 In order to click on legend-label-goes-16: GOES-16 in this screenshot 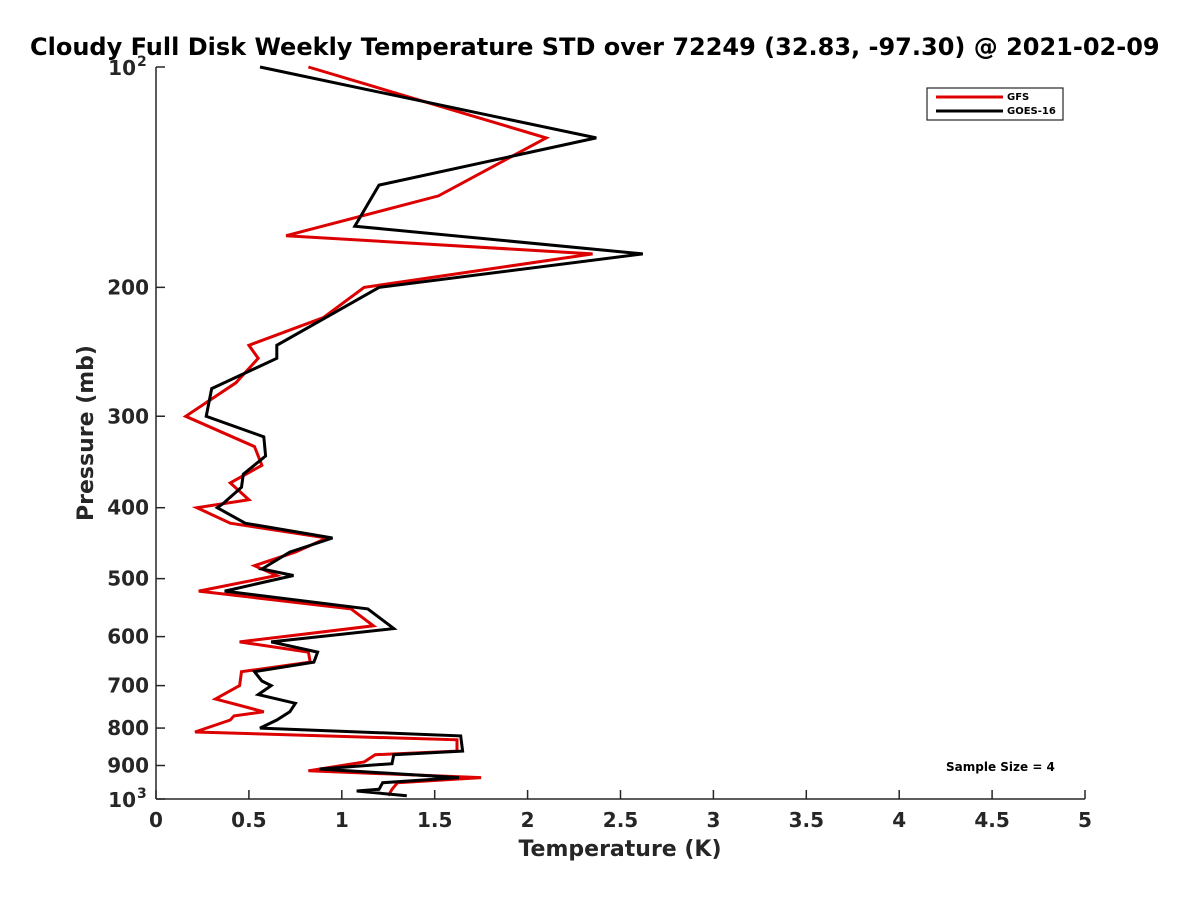, I will do `click(1031, 111)`.